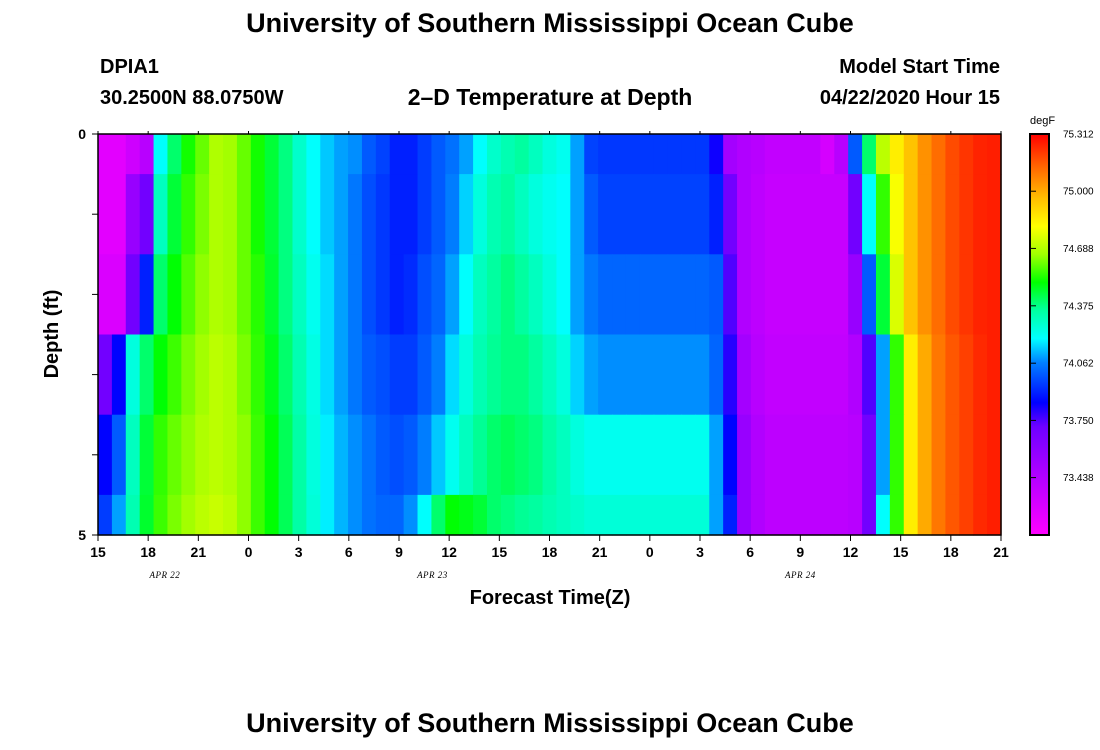  What do you see at coordinates (349, 552) in the screenshot?
I see `x-tick-label: 6` at bounding box center [349, 552].